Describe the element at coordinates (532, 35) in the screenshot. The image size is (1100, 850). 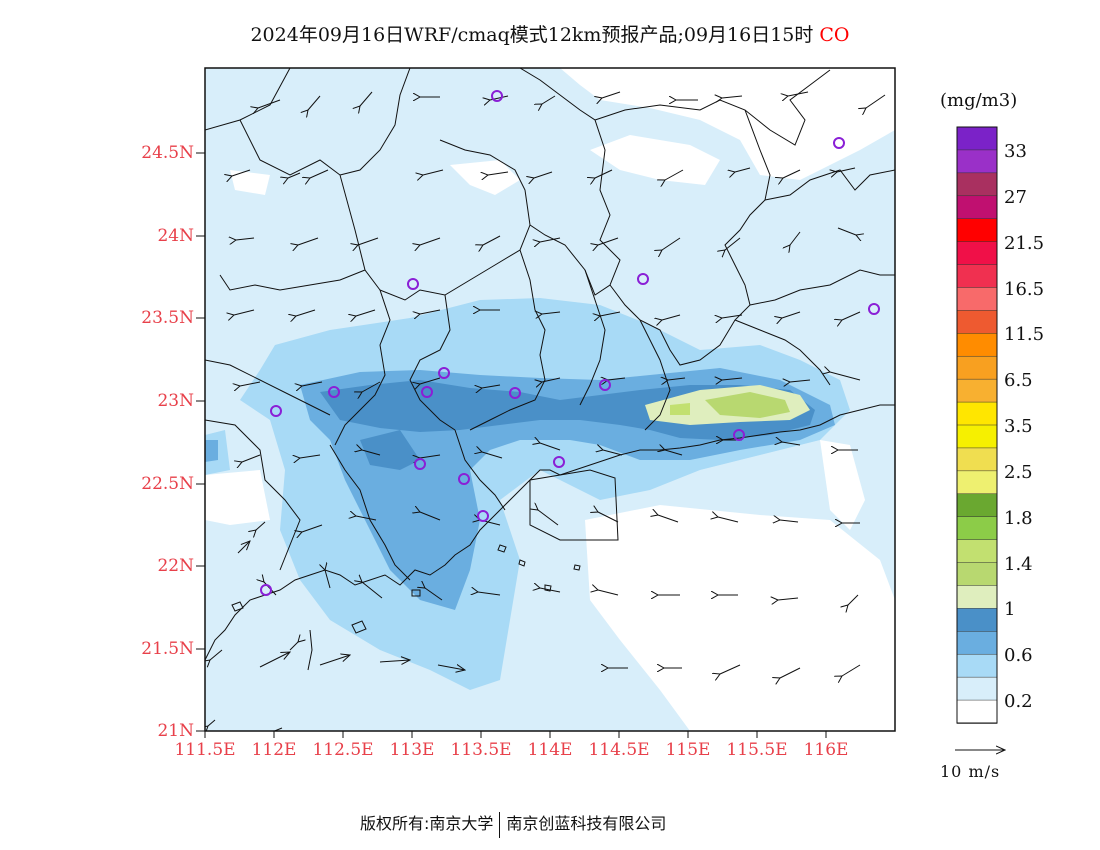
I see `title-text: 2024年09月16日WRF/cmaq模式12km预报产品;09月16日15时` at that location.